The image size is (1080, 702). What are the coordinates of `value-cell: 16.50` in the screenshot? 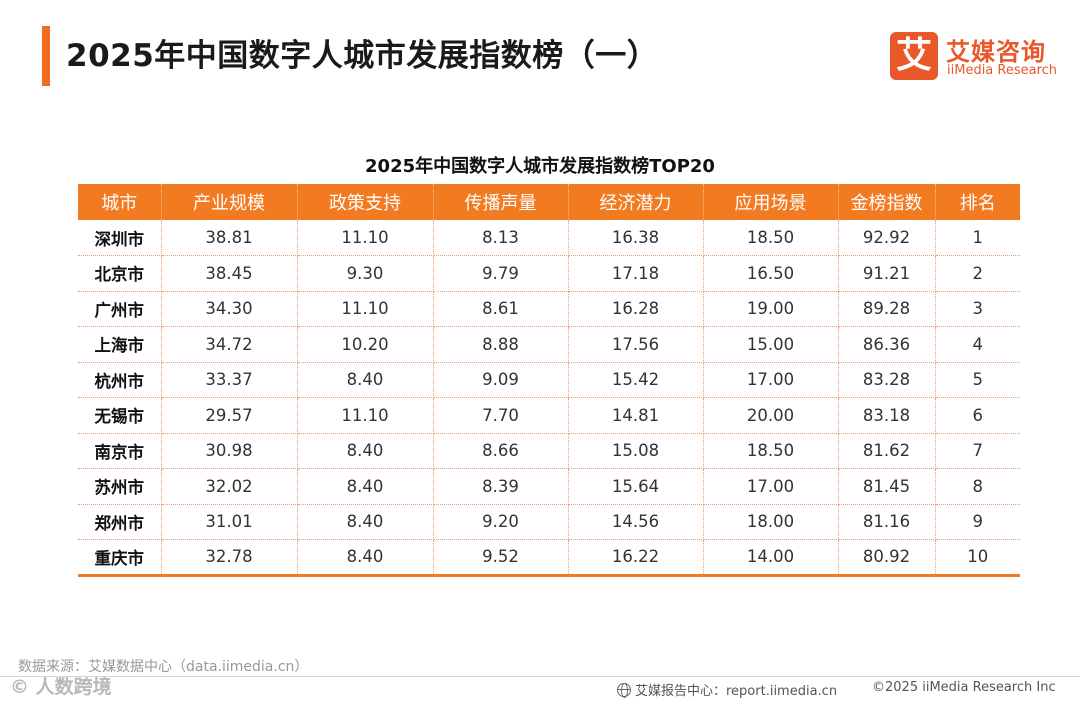 It's located at (771, 273).